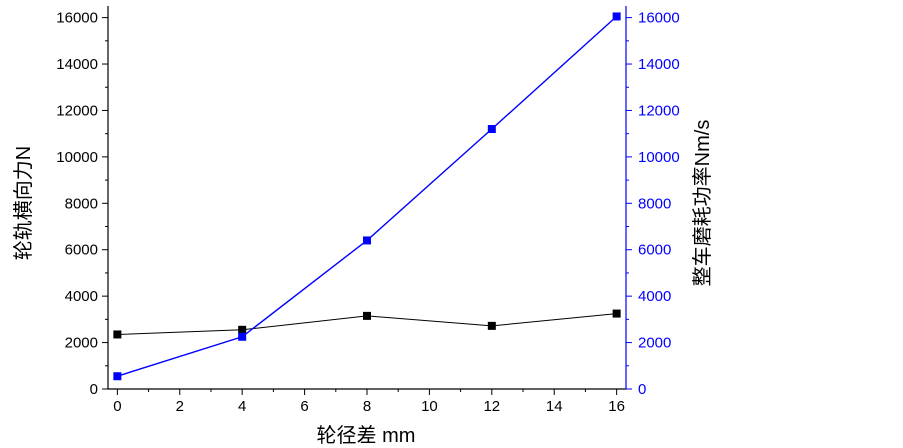  What do you see at coordinates (94, 389) in the screenshot?
I see `y-left-tick-label-0: 0` at bounding box center [94, 389].